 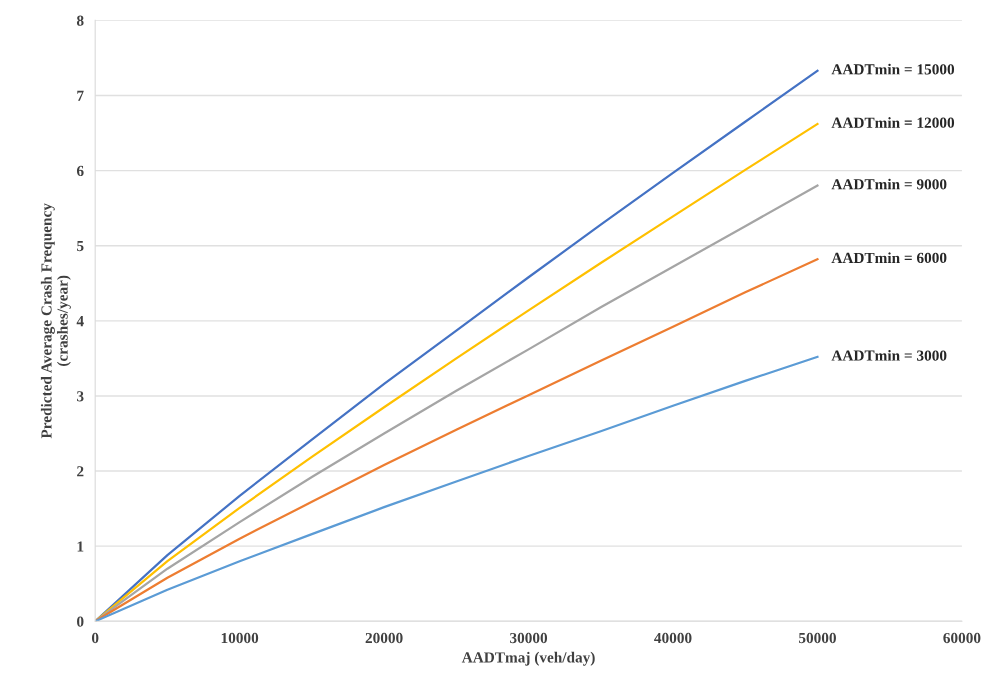 I want to click on x-tick-label: 20000, so click(x=384, y=638).